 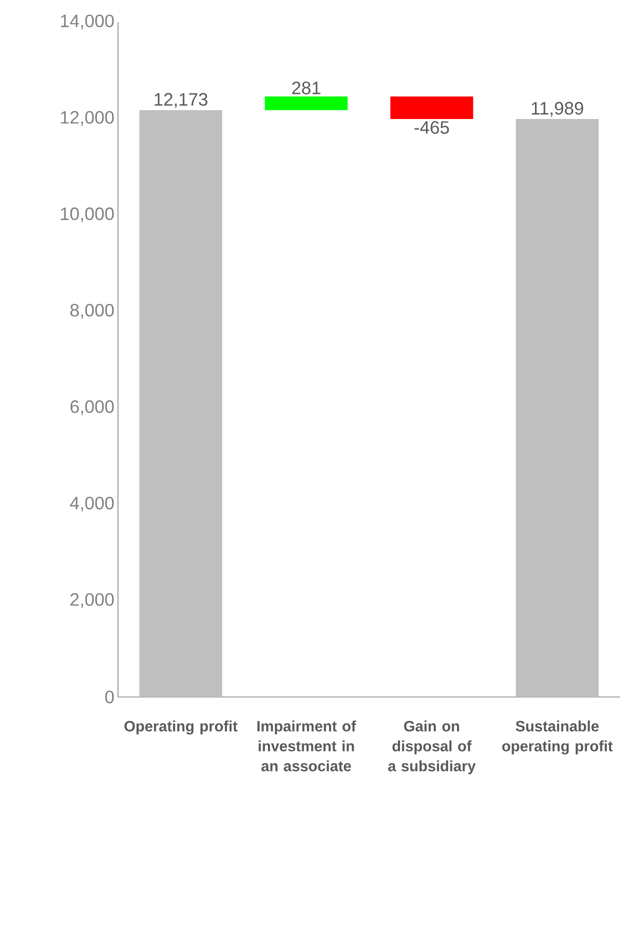 What do you see at coordinates (557, 737) in the screenshot?
I see `x-tick-label: Sustainable operating profit` at bounding box center [557, 737].